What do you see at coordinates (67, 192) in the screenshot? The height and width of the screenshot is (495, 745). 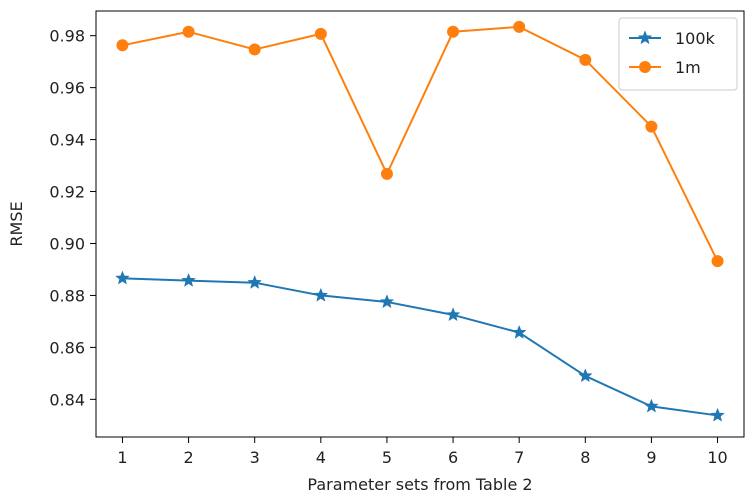 I see `y-tick-label: 0.92` at bounding box center [67, 192].